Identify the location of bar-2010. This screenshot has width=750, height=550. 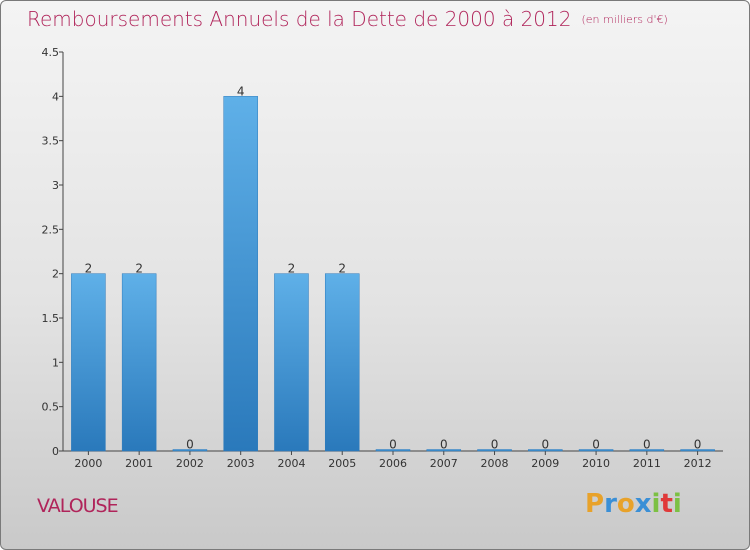
(596, 450).